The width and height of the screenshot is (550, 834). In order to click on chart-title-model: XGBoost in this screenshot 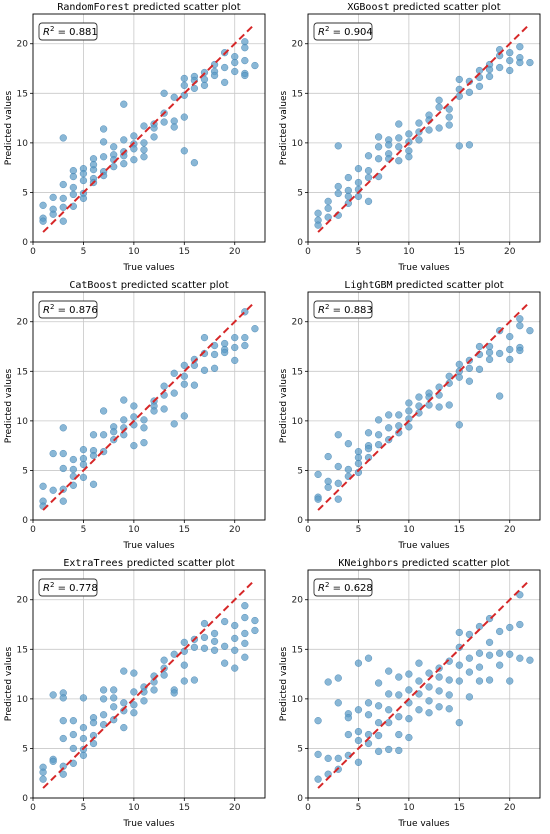, I will do `click(368, 7)`.